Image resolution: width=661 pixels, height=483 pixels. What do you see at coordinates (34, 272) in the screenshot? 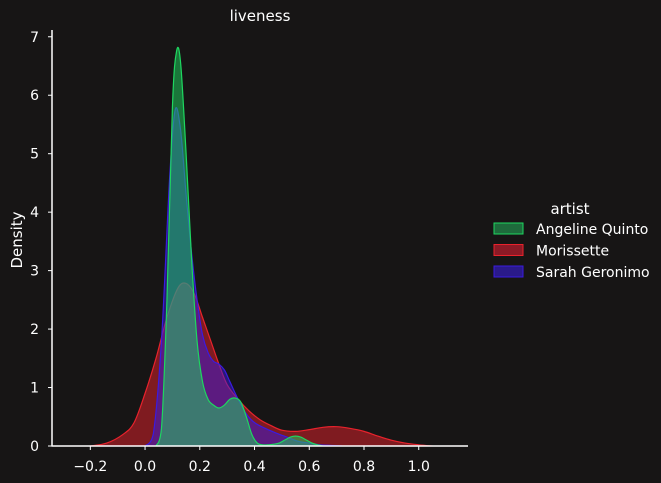
I see `y-tick-label: 3` at bounding box center [34, 272].